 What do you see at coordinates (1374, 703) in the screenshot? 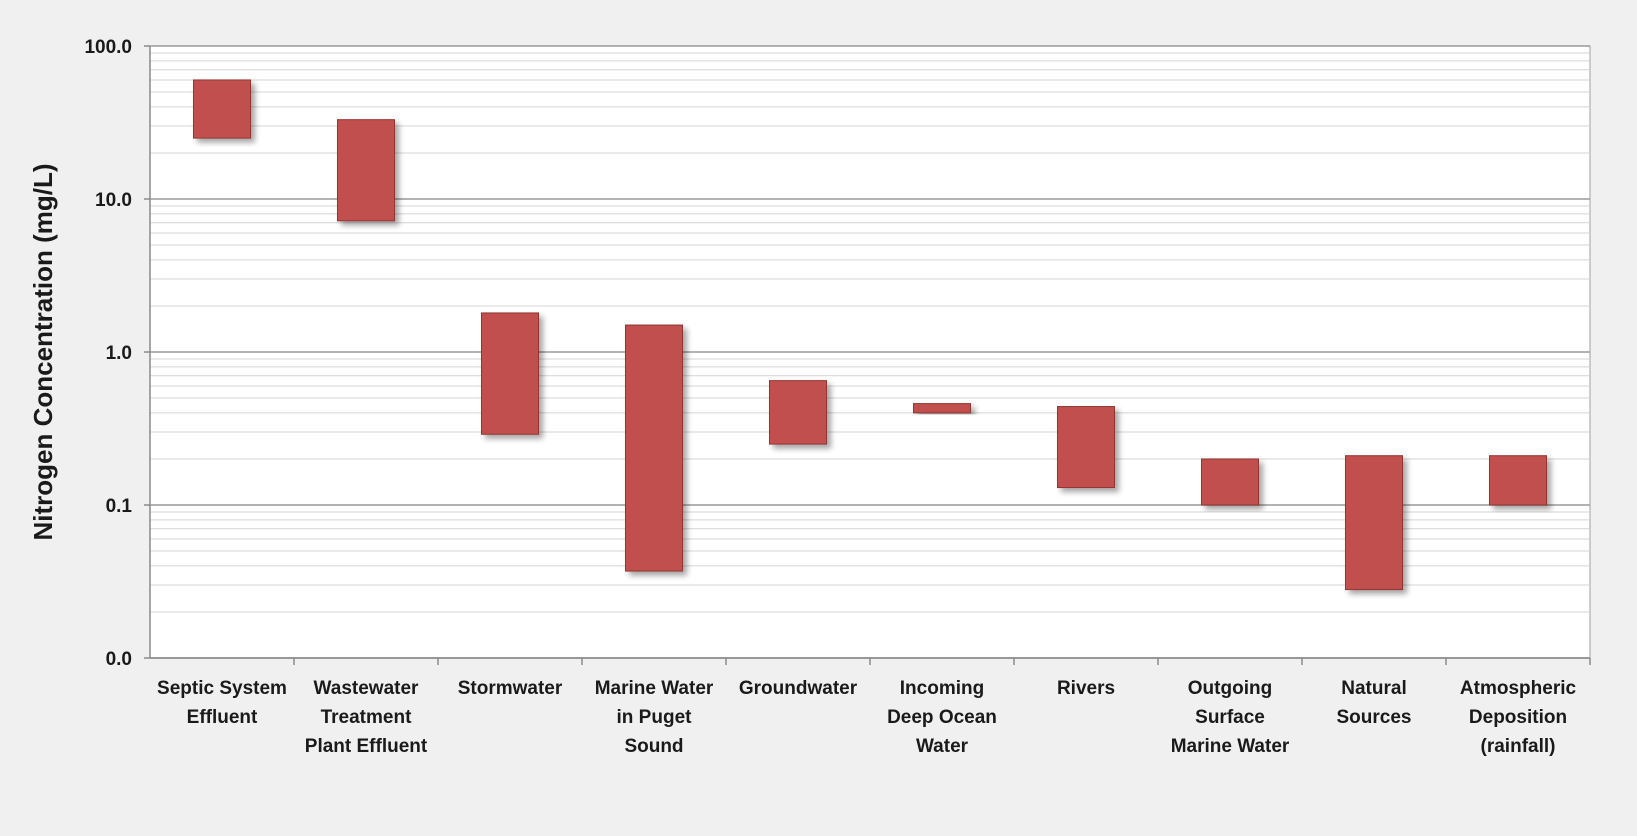
I see `x-tick-label: Natural Sources` at bounding box center [1374, 703].